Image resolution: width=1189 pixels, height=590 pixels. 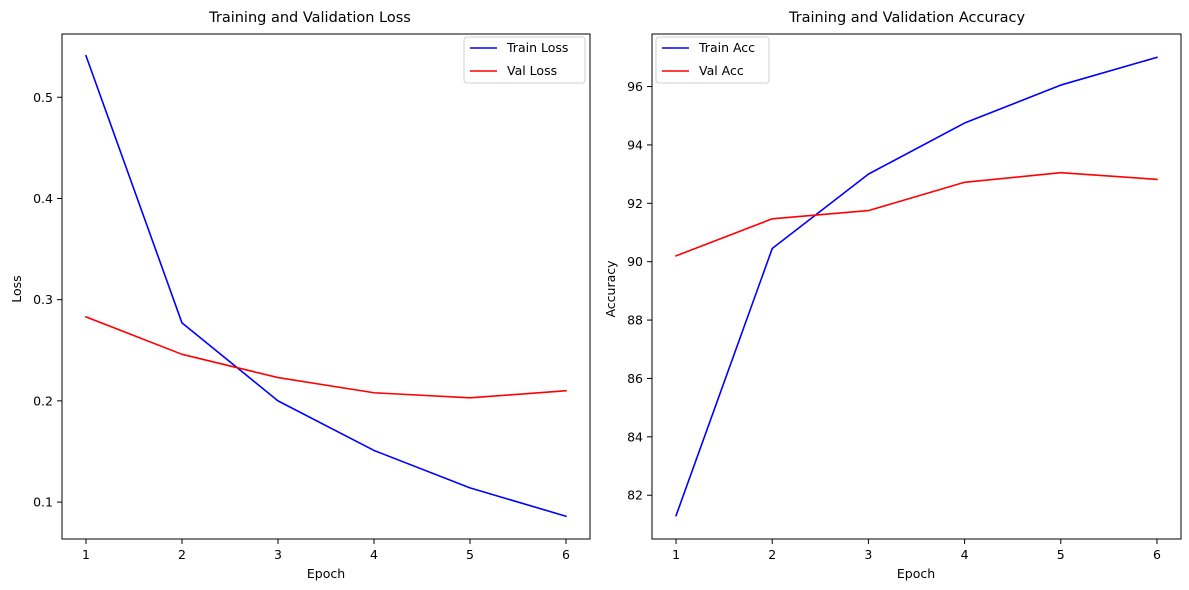 I want to click on accuracy-y-tick-label: 86, so click(x=635, y=378).